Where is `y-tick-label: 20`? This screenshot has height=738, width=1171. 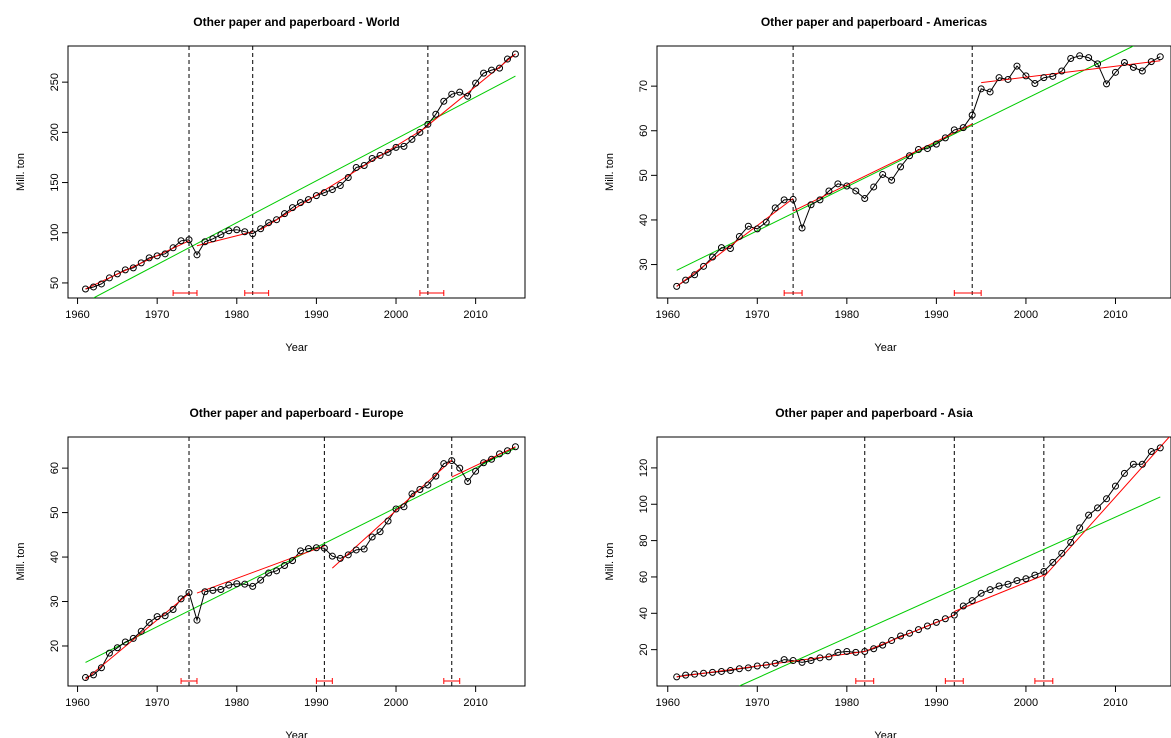
y-tick-label: 20 is located at coordinates (644, 650).